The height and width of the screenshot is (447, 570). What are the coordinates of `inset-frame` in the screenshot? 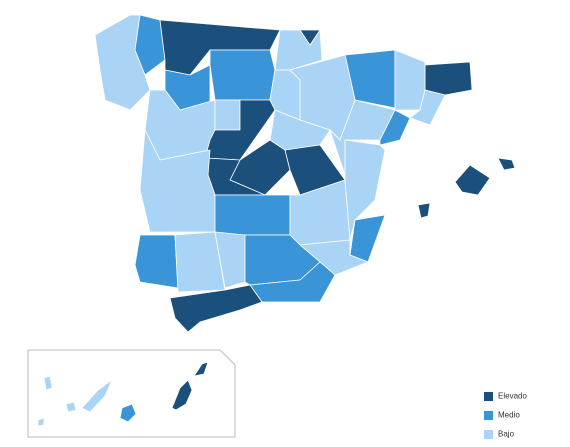 It's located at (131, 393).